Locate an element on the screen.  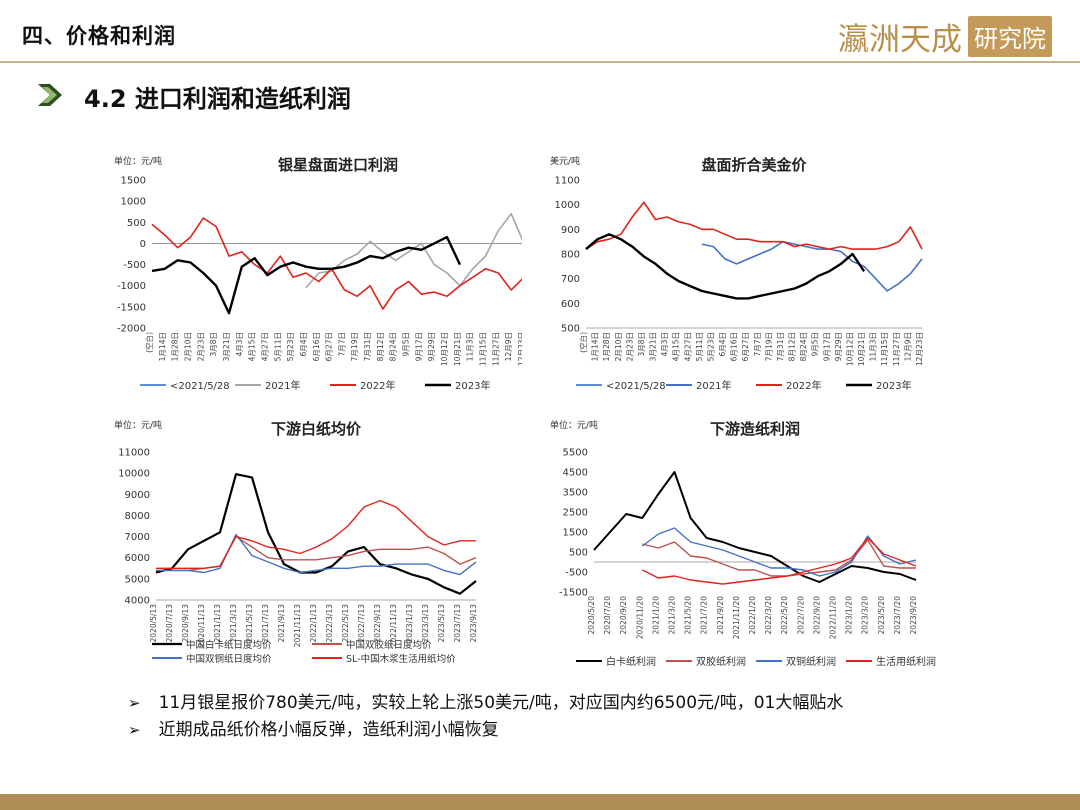
x-tick-label: 2020/11/20 is located at coordinates (639, 617).